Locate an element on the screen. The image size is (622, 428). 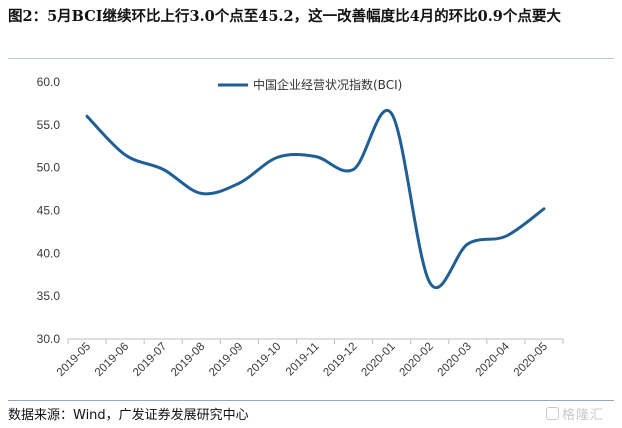
legend: 中国企业经营状况指数(BCI) is located at coordinates (310, 84).